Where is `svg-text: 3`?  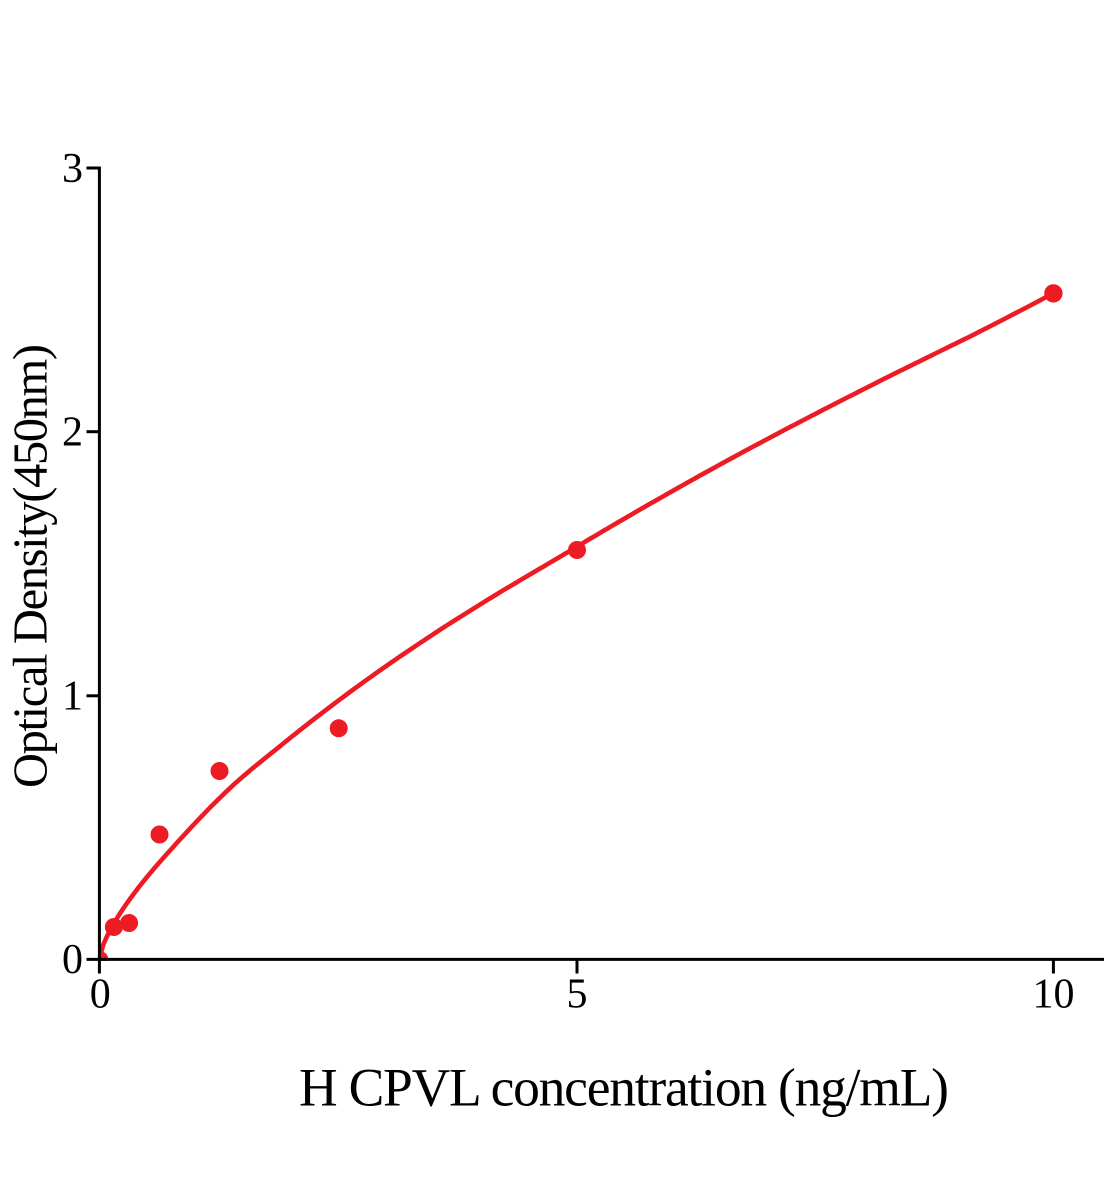
svg-text: 3 is located at coordinates (72, 169).